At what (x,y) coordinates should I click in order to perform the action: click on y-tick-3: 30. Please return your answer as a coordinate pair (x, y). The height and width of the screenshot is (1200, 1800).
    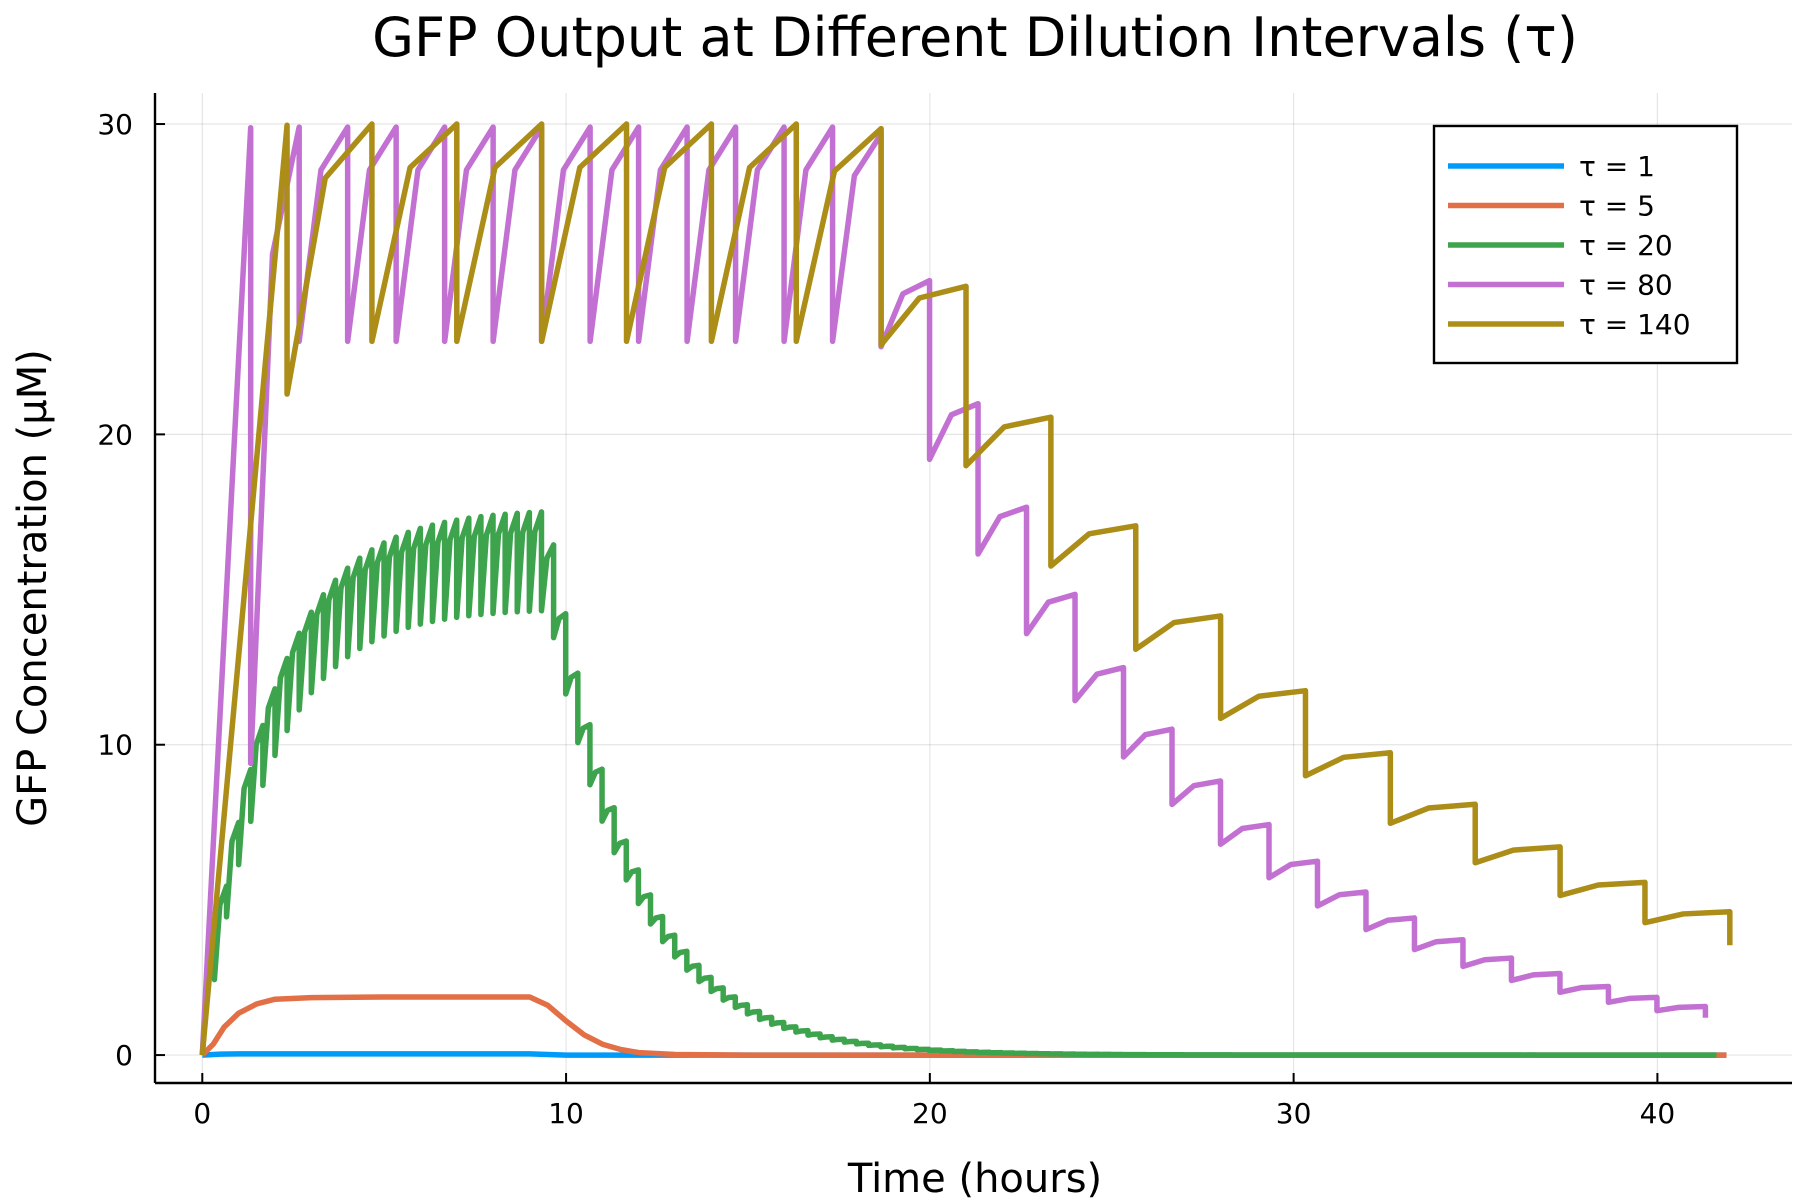
    Looking at the image, I should click on (131, 124).